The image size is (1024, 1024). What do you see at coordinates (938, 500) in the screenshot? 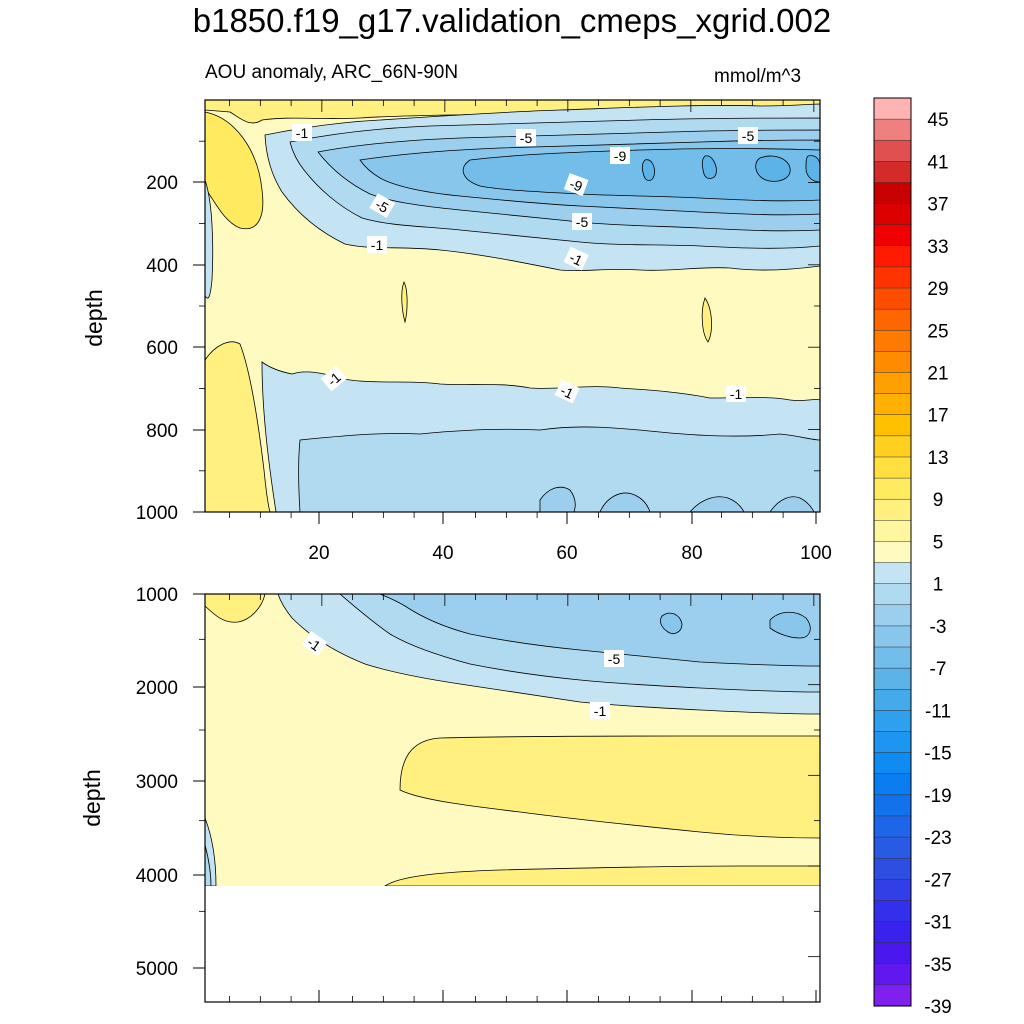
I see `colorbar-label: 9` at bounding box center [938, 500].